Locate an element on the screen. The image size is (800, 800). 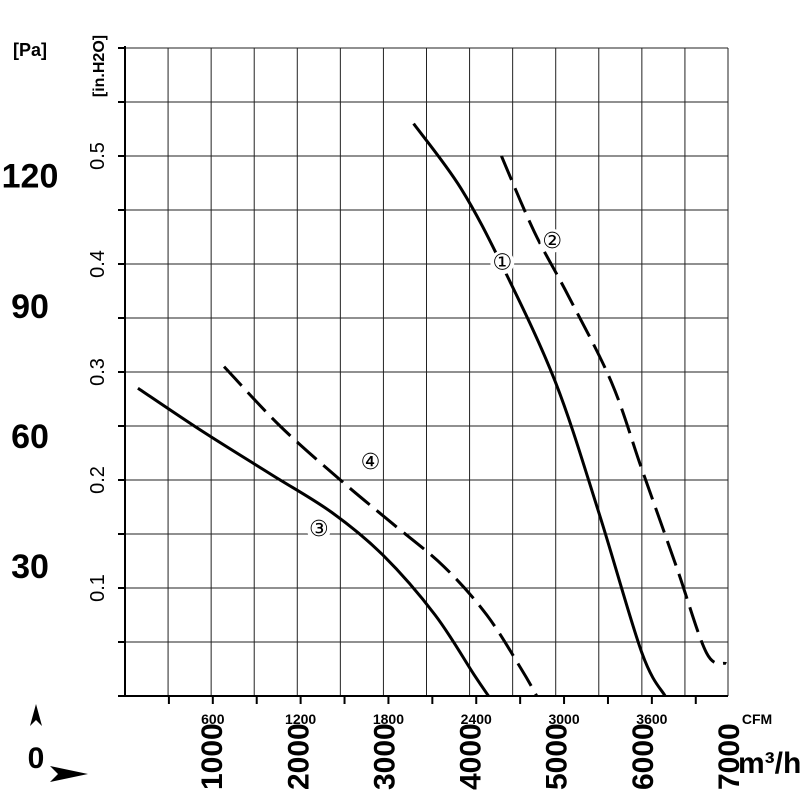
m3h-tick-label: 1000 is located at coordinates (212, 756).